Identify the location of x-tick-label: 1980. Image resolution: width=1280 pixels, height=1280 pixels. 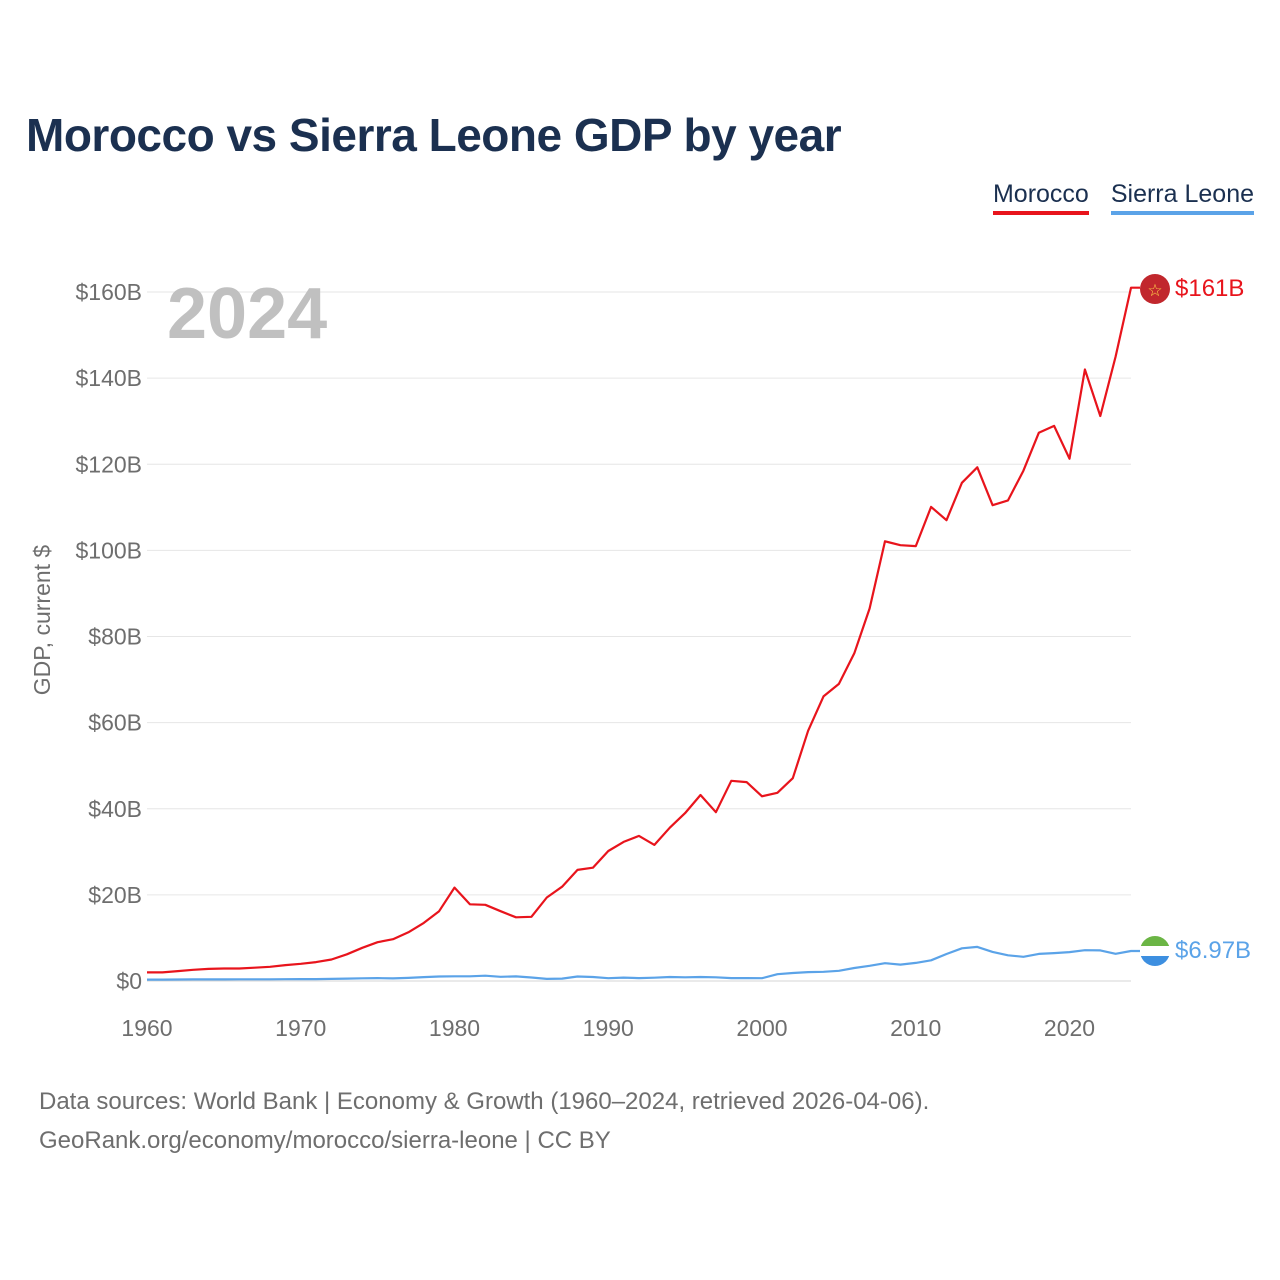
(454, 1028).